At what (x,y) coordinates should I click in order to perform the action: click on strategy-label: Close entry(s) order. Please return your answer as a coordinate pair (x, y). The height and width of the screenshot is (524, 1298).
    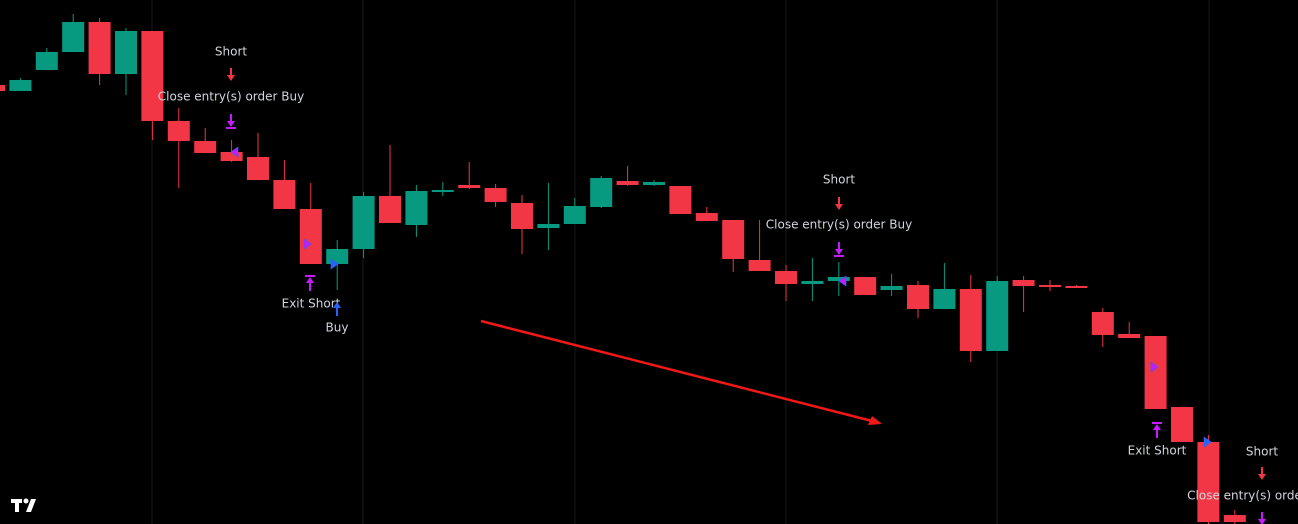
    Looking at the image, I should click on (1242, 496).